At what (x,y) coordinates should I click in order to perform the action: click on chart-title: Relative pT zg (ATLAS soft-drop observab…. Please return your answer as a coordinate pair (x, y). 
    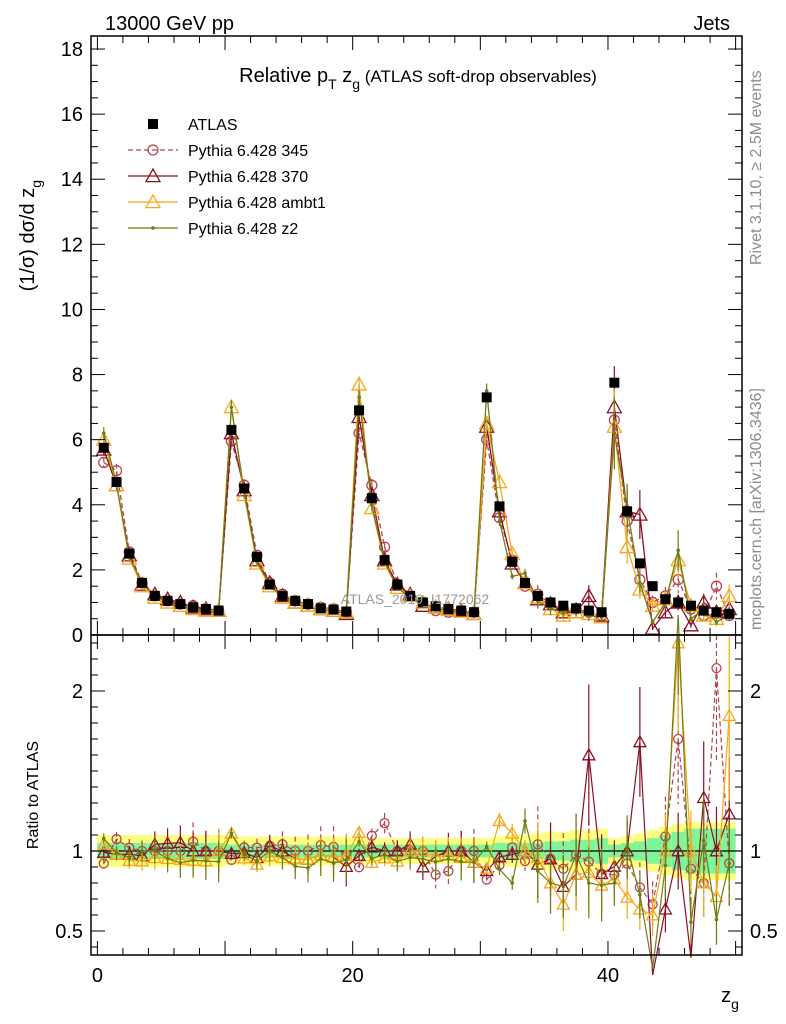
    Looking at the image, I should click on (418, 78).